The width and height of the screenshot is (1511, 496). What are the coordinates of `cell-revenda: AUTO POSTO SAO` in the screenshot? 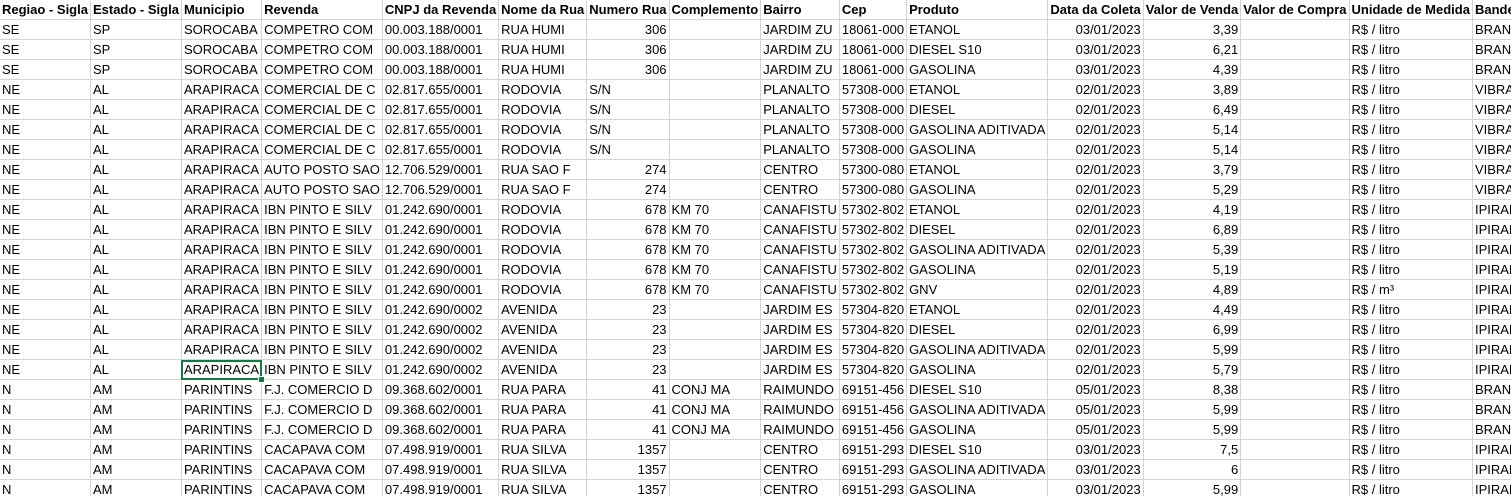 It's located at (322, 189).